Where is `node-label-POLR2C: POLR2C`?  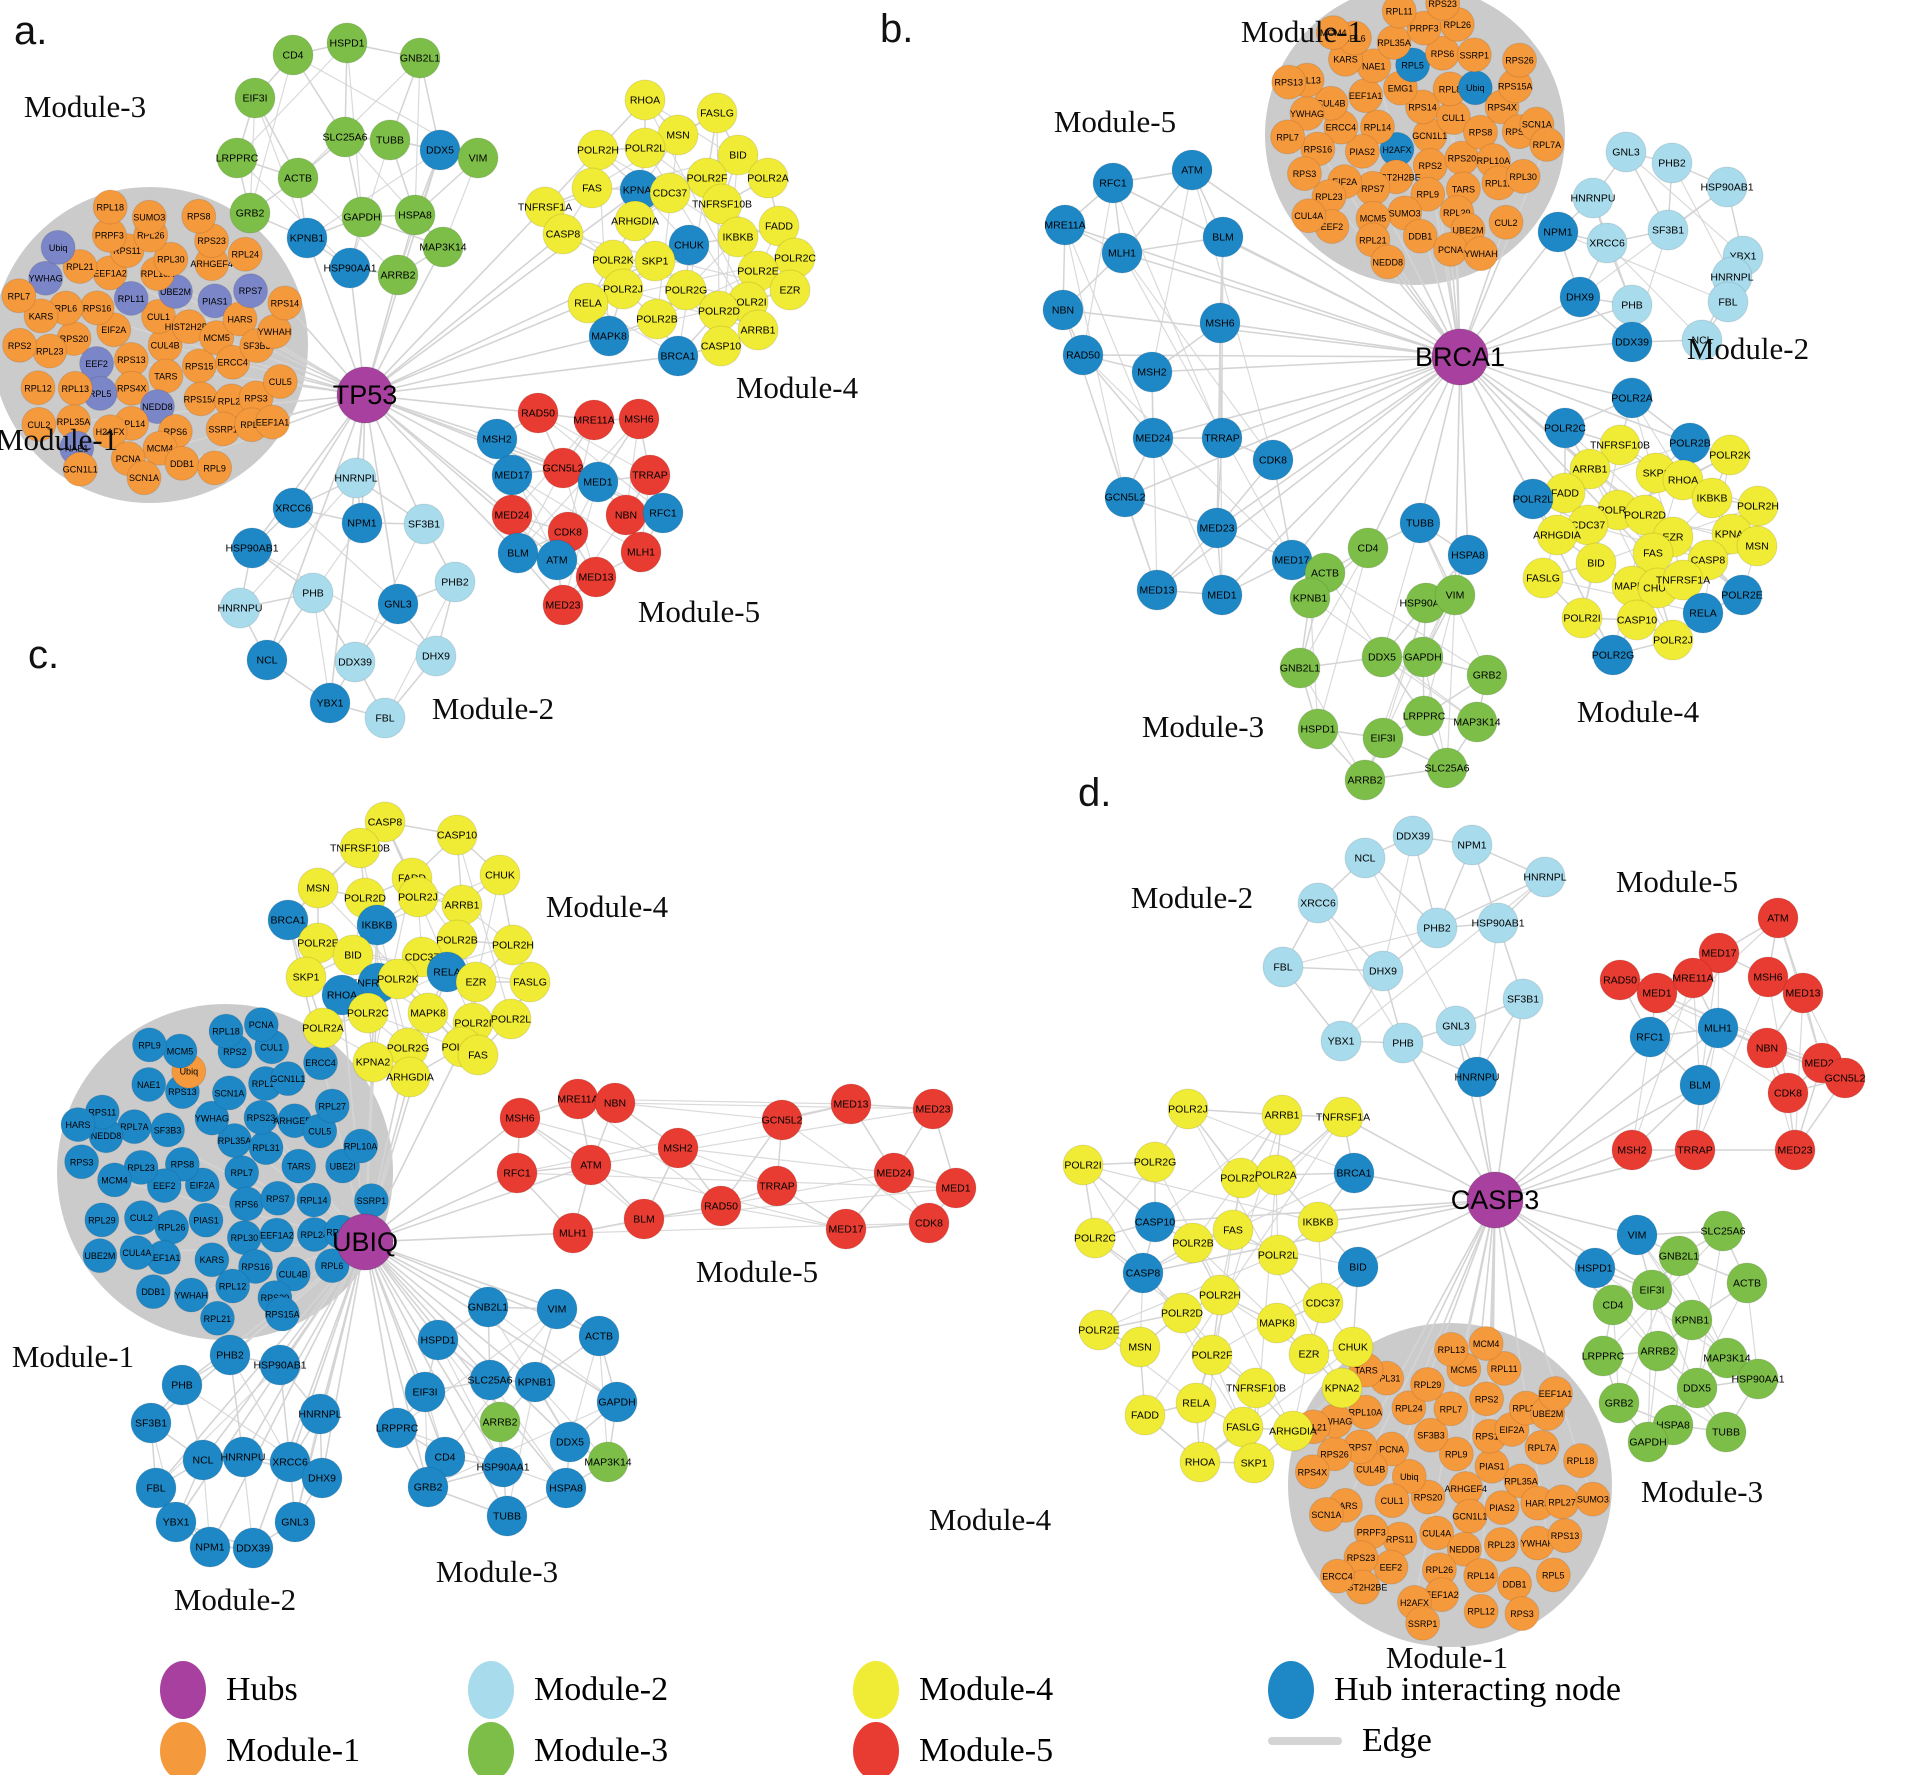
node-label-POLR2C: POLR2C is located at coordinates (368, 1014).